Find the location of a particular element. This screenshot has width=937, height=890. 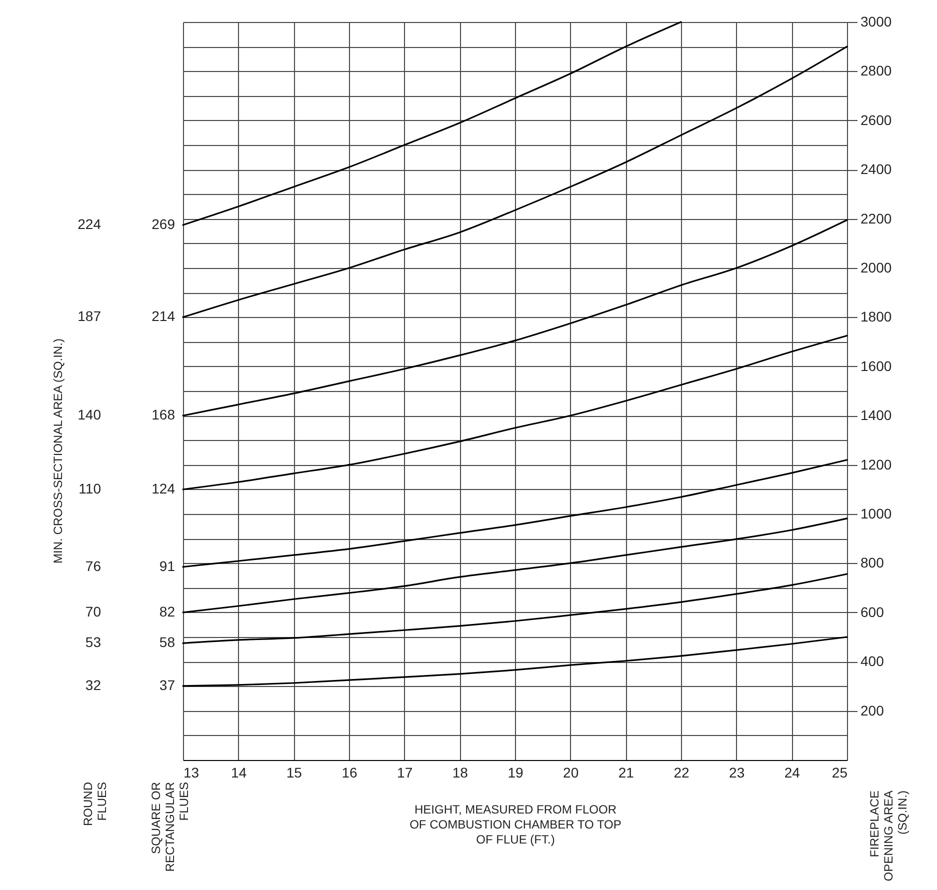

y2-tick-label: 2400 is located at coordinates (876, 169).